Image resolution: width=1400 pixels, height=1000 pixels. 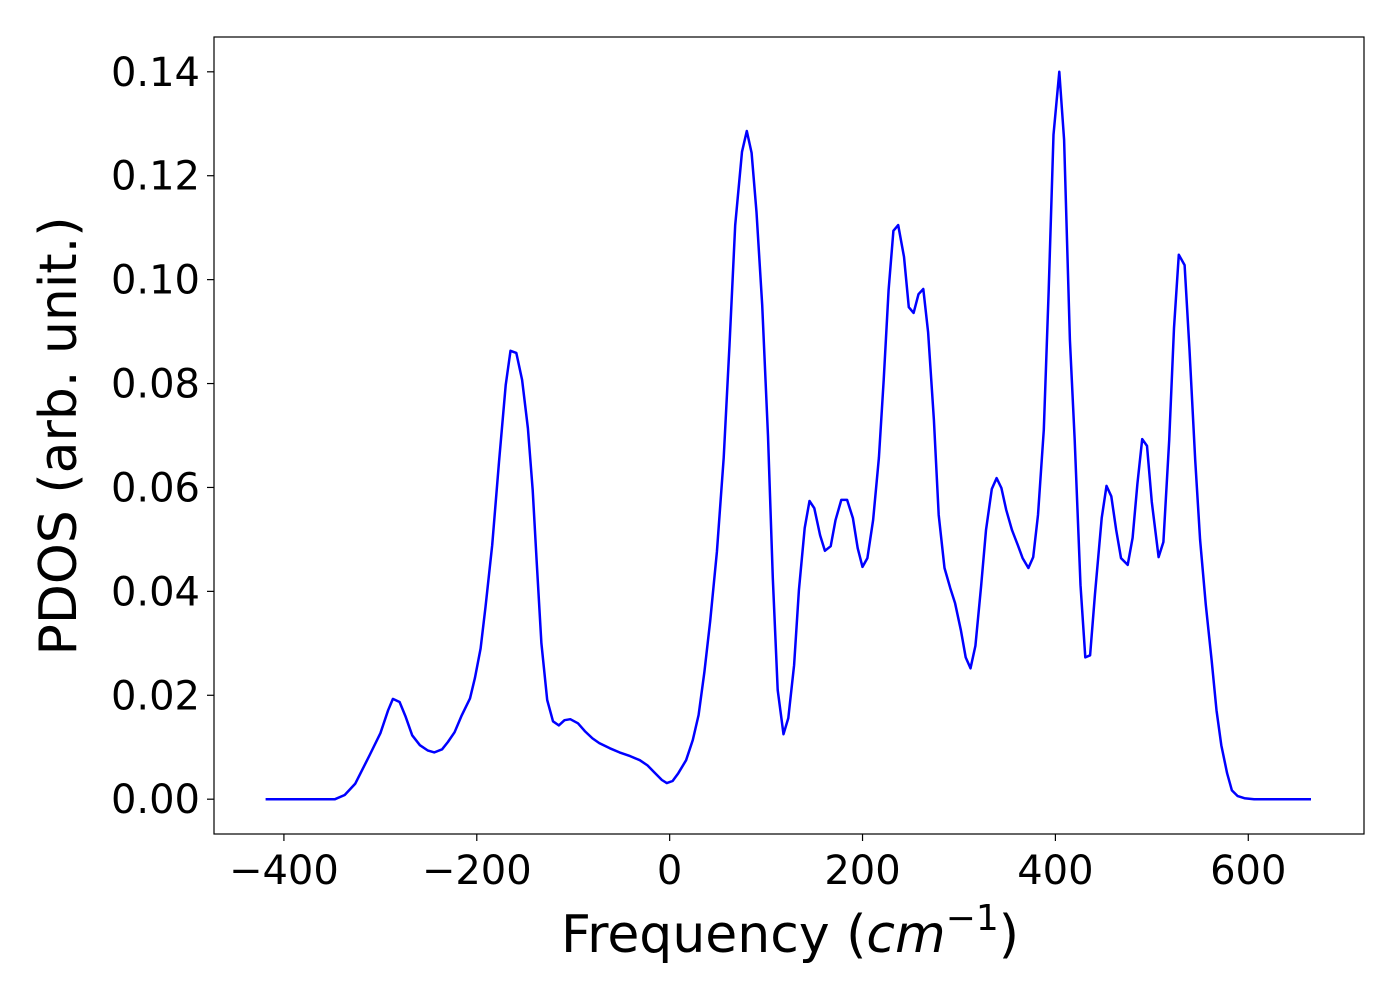 I want to click on y-tick-label: 0.04, so click(x=155, y=592).